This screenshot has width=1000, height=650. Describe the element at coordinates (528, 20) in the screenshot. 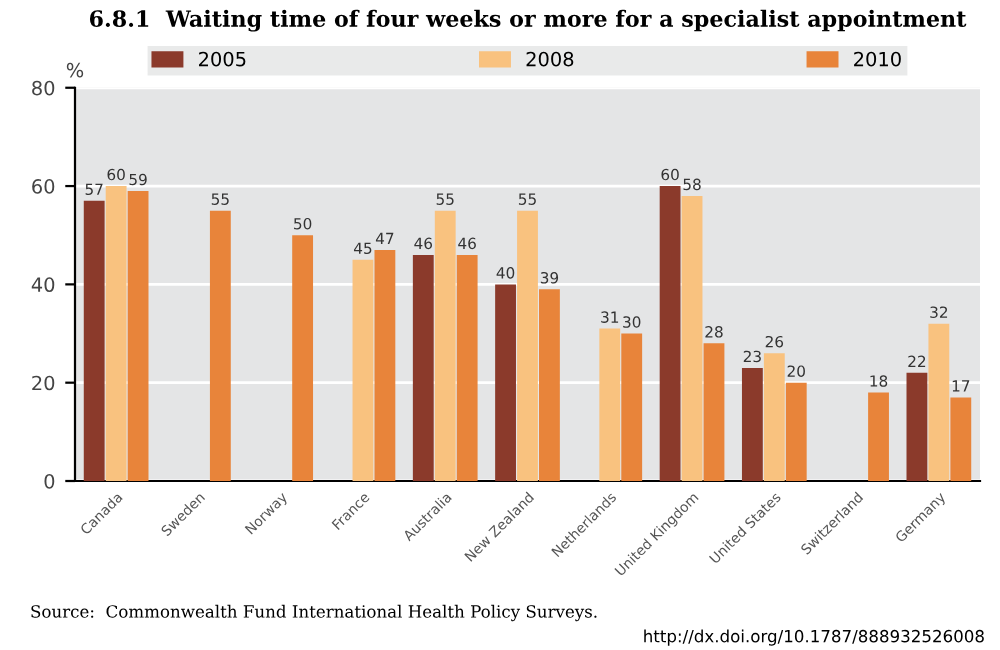

I see `chart-title: 6.8.1 Waiting time of four weeks or more for a specialist appointment` at that location.